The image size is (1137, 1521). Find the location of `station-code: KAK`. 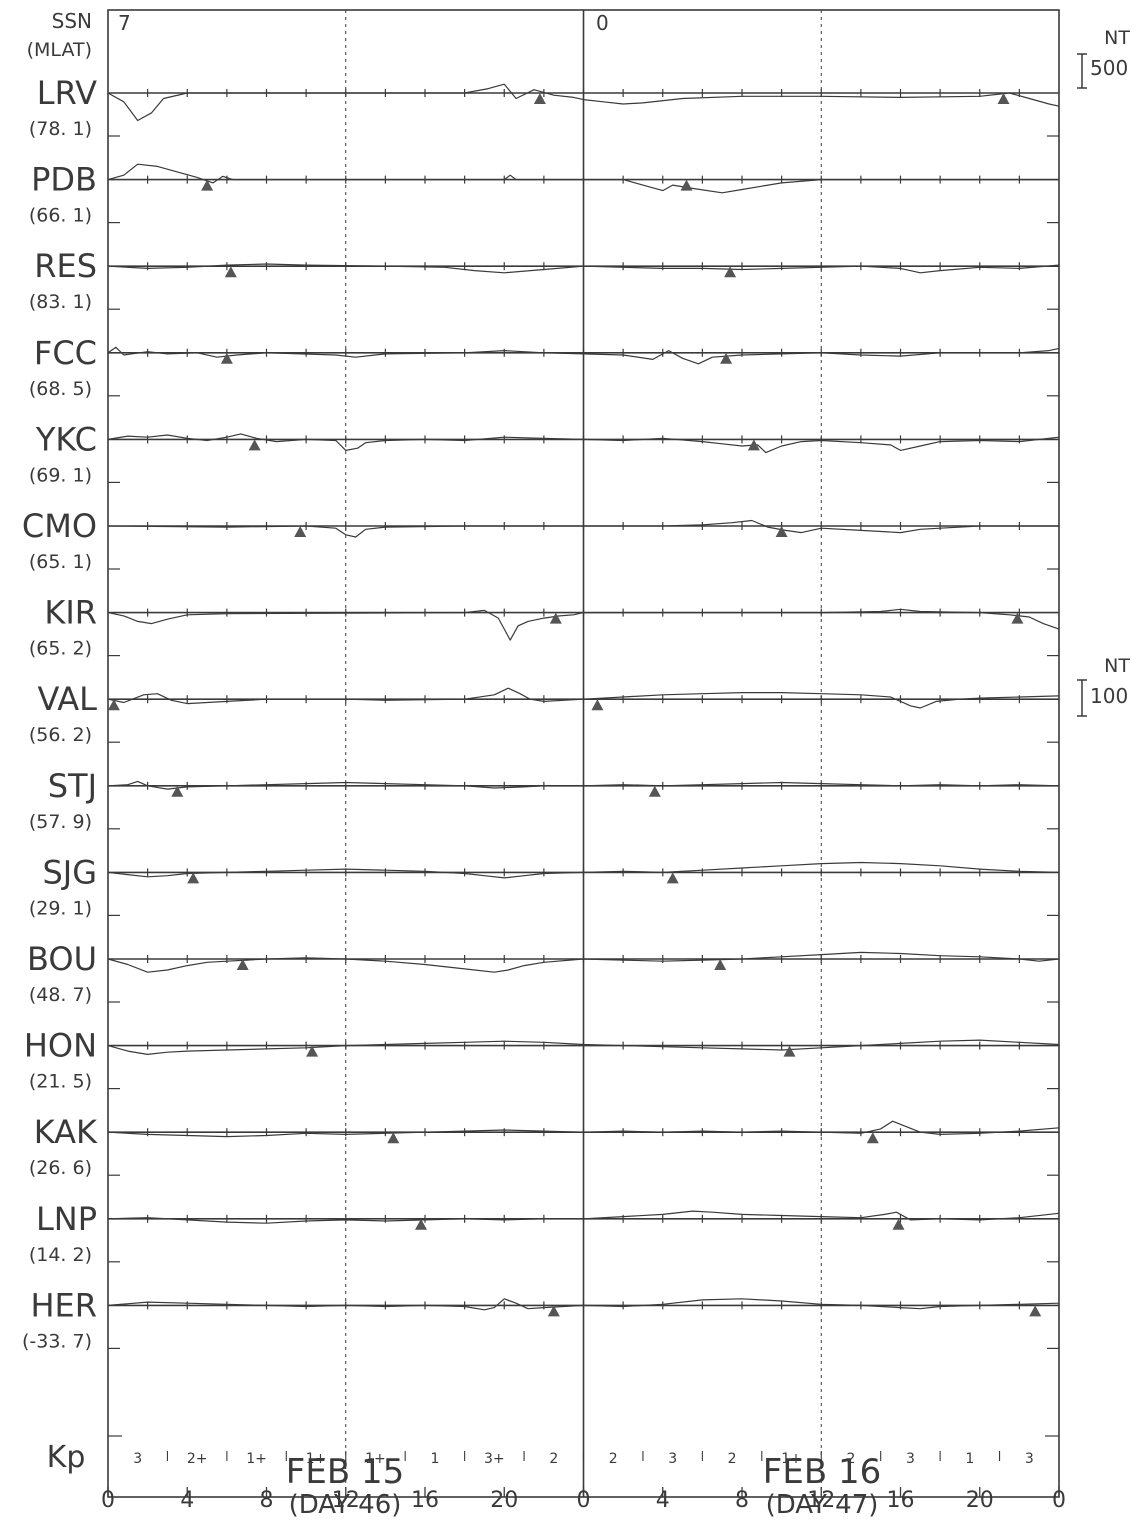

station-code: KAK is located at coordinates (66, 1132).